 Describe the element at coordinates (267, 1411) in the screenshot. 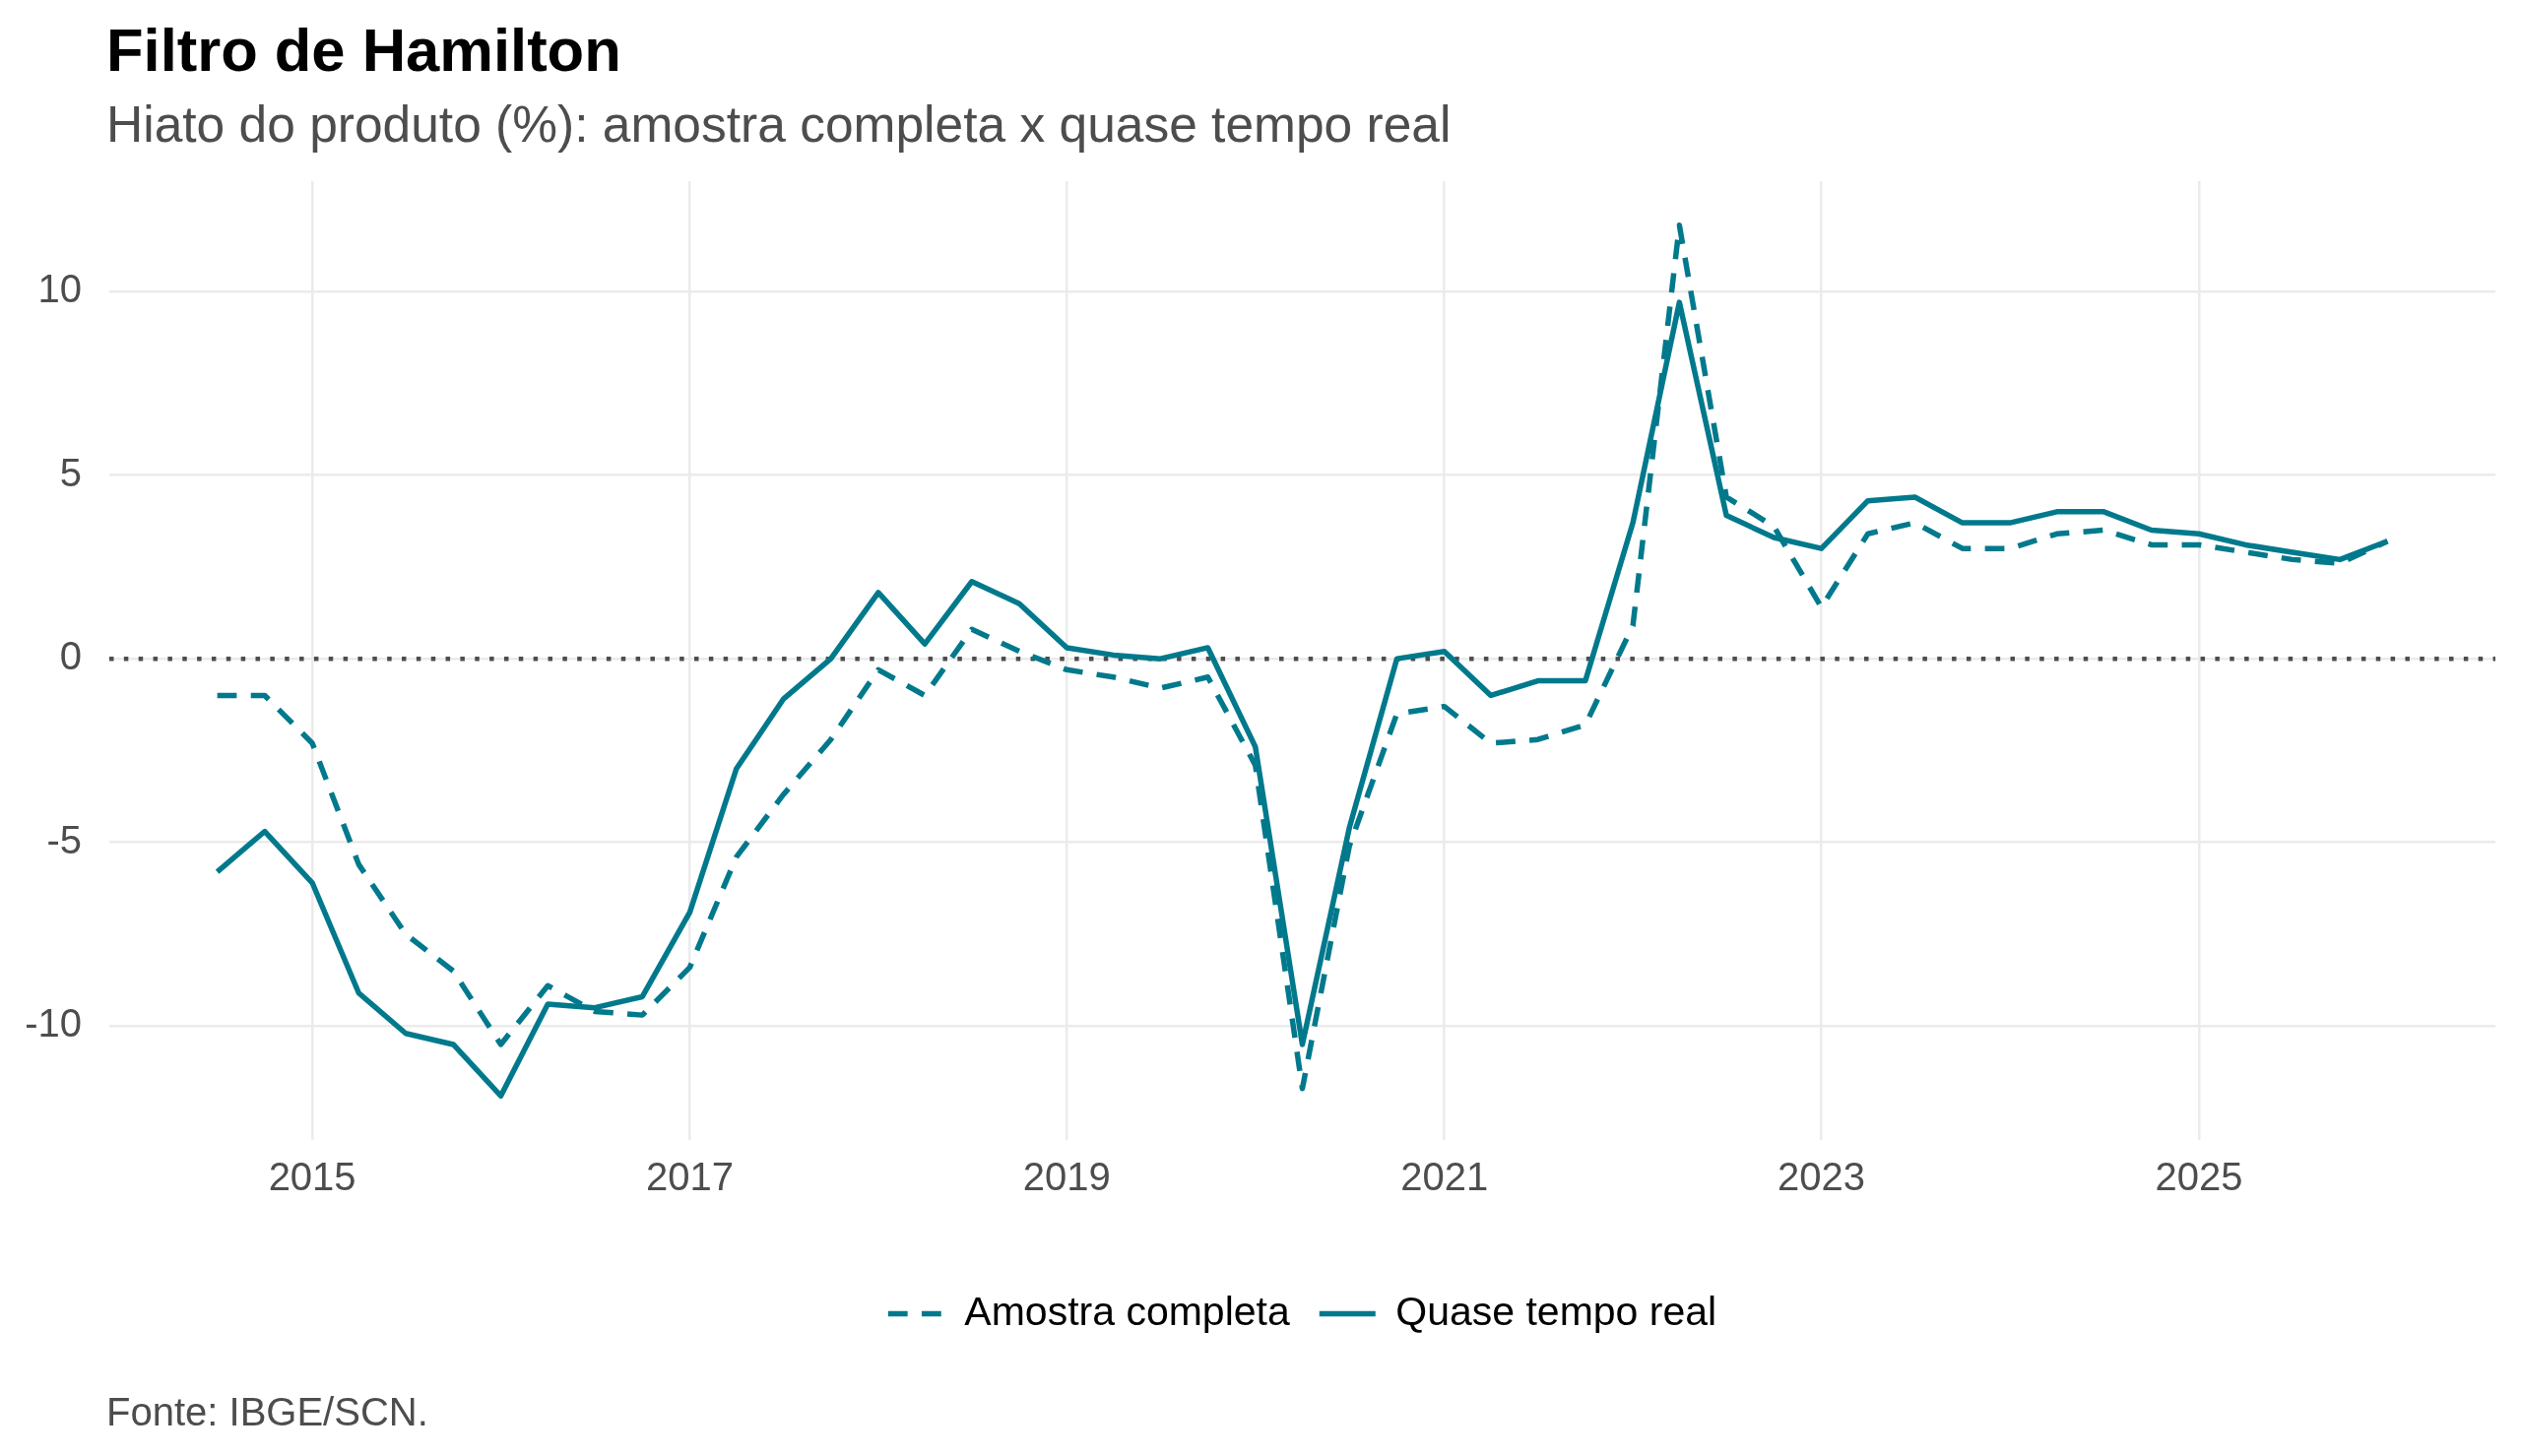

I see `source-note: Fonte: IBGE/SCN.` at that location.